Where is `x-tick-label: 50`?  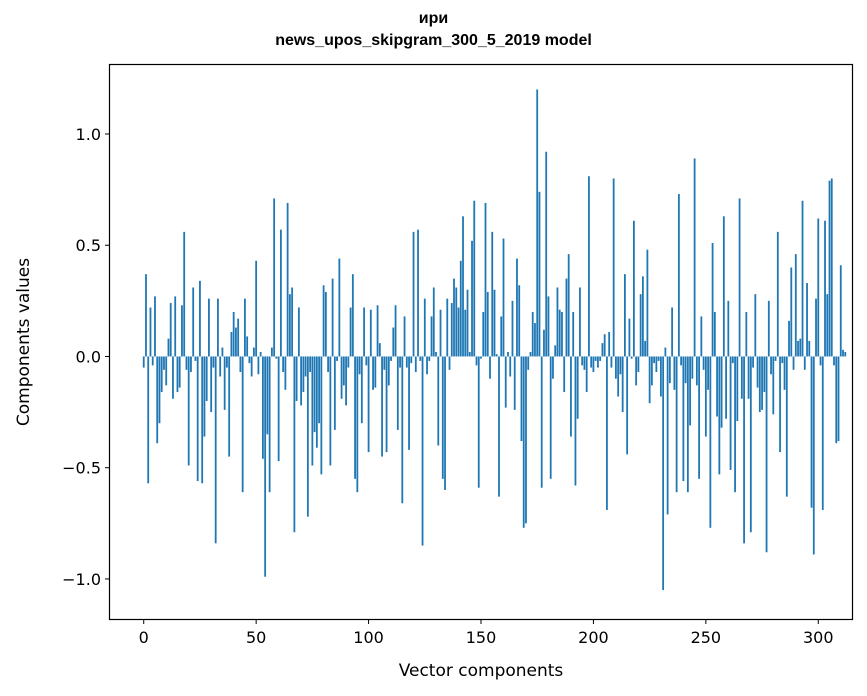
x-tick-label: 50 is located at coordinates (256, 637).